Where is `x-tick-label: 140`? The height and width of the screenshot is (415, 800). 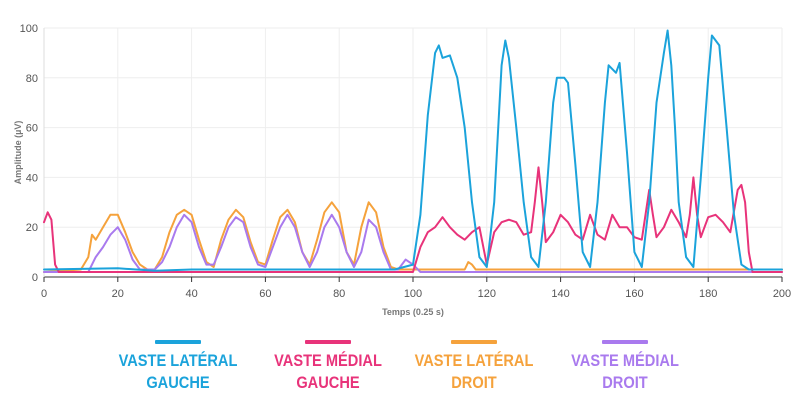
x-tick-label: 140 is located at coordinates (560, 294).